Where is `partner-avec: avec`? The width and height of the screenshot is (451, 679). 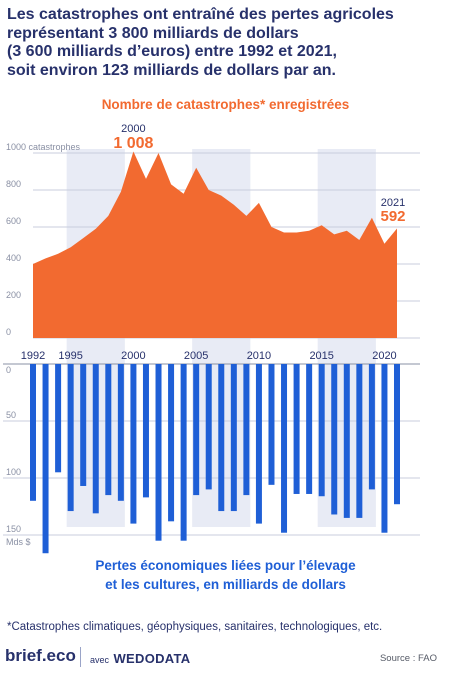
partner-avec: avec is located at coordinates (100, 660).